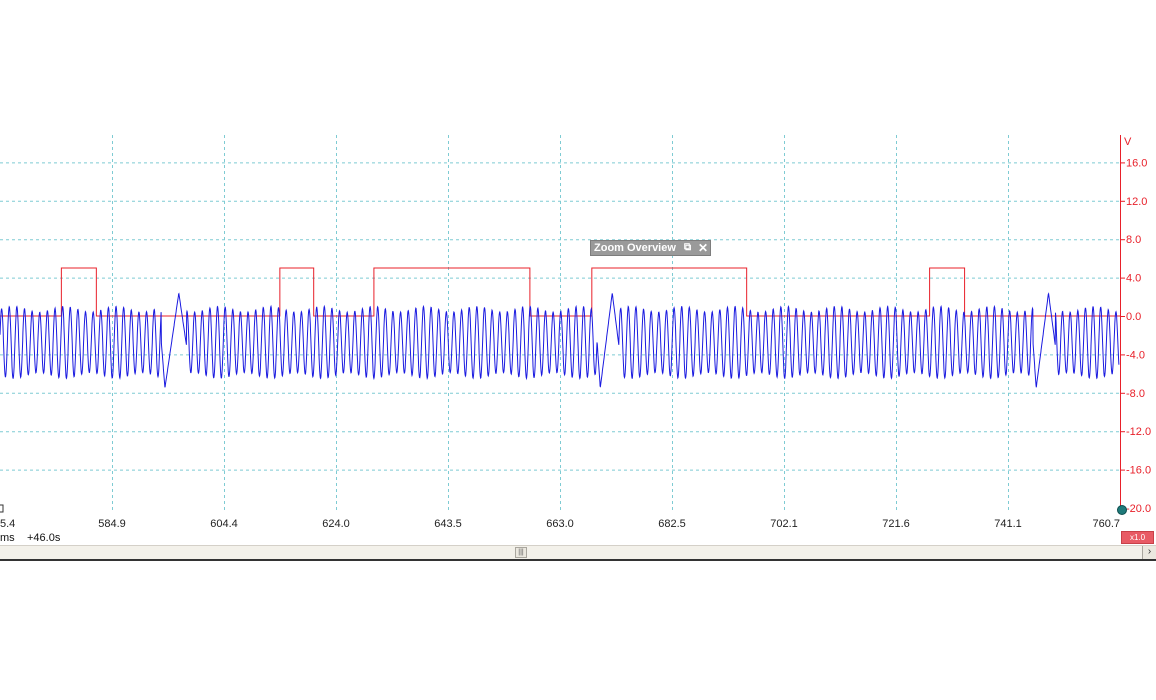 This screenshot has height=700, width=1156. Describe the element at coordinates (112, 524) in the screenshot. I see `x-tick-label: 584.9` at that location.